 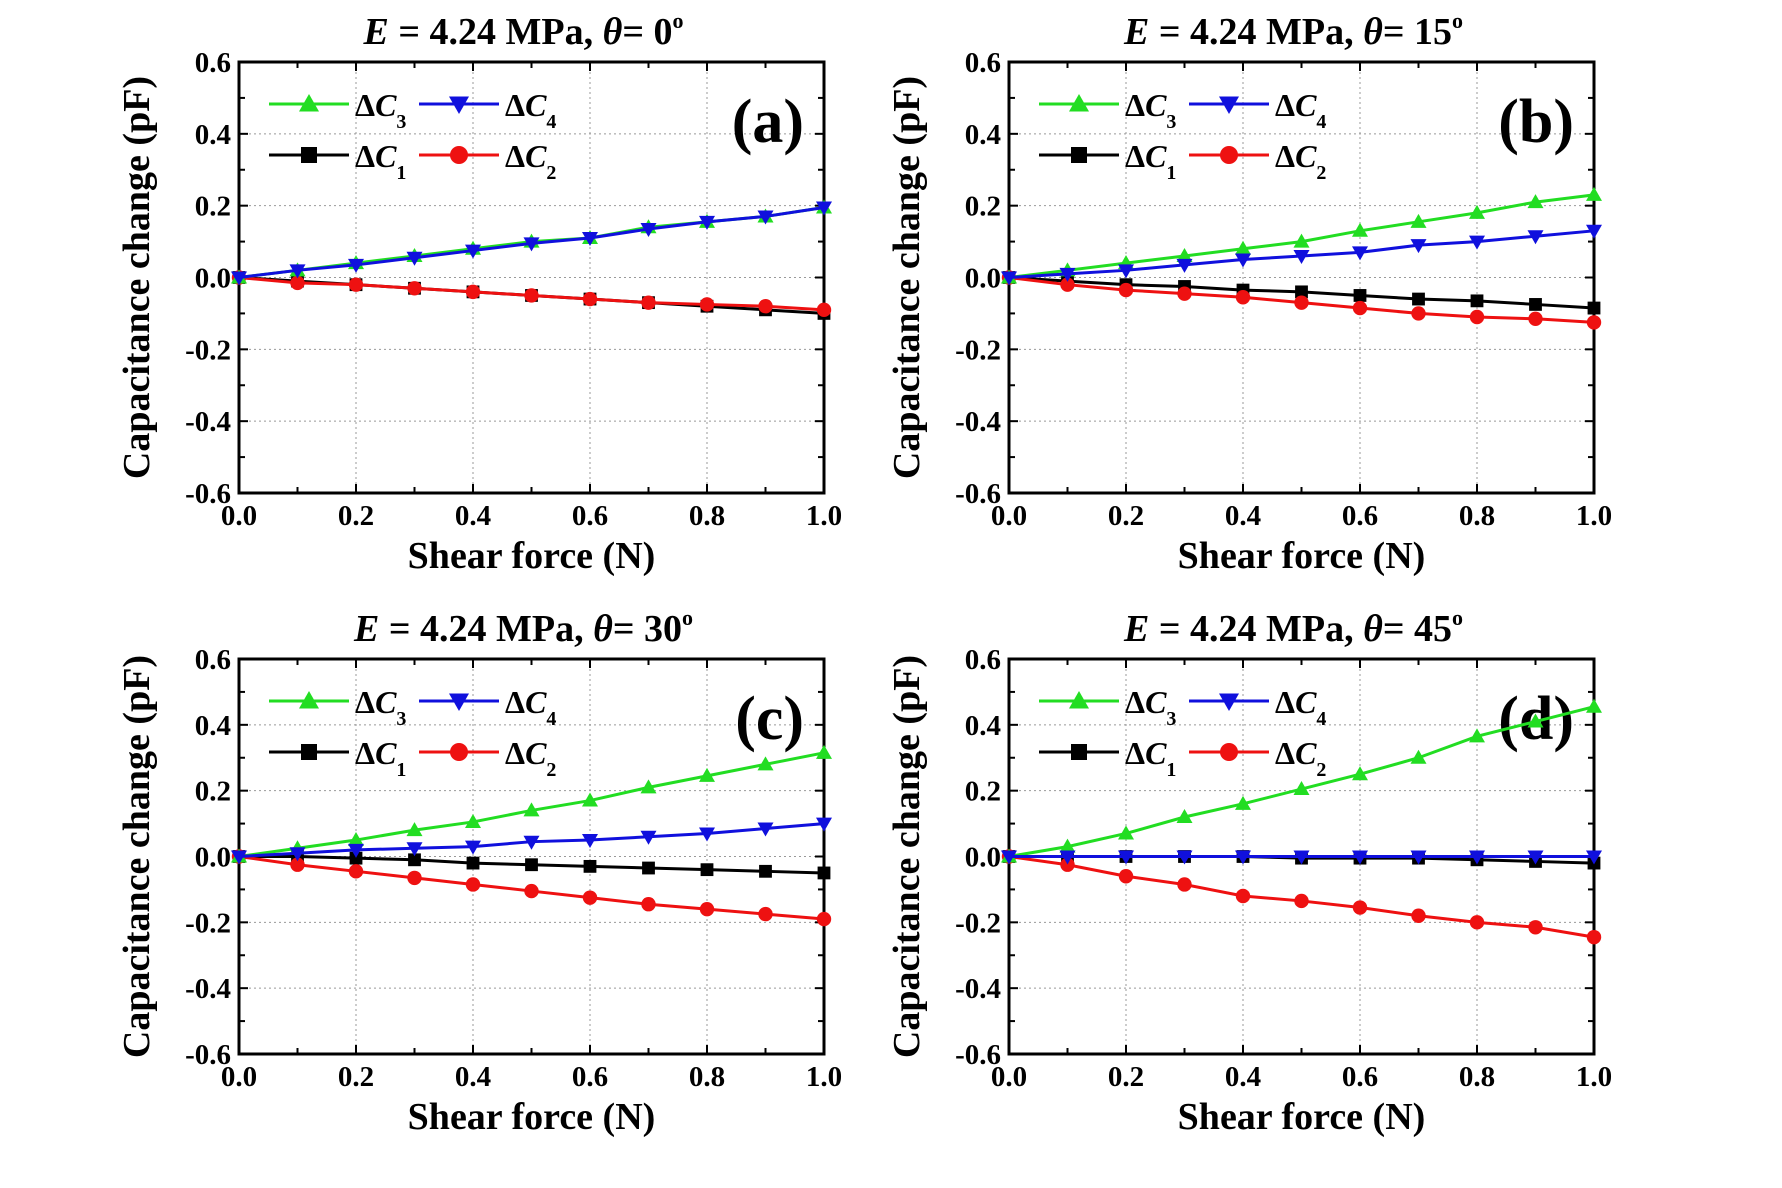 I want to click on y-tick-label: -0.6, so click(x=978, y=494).